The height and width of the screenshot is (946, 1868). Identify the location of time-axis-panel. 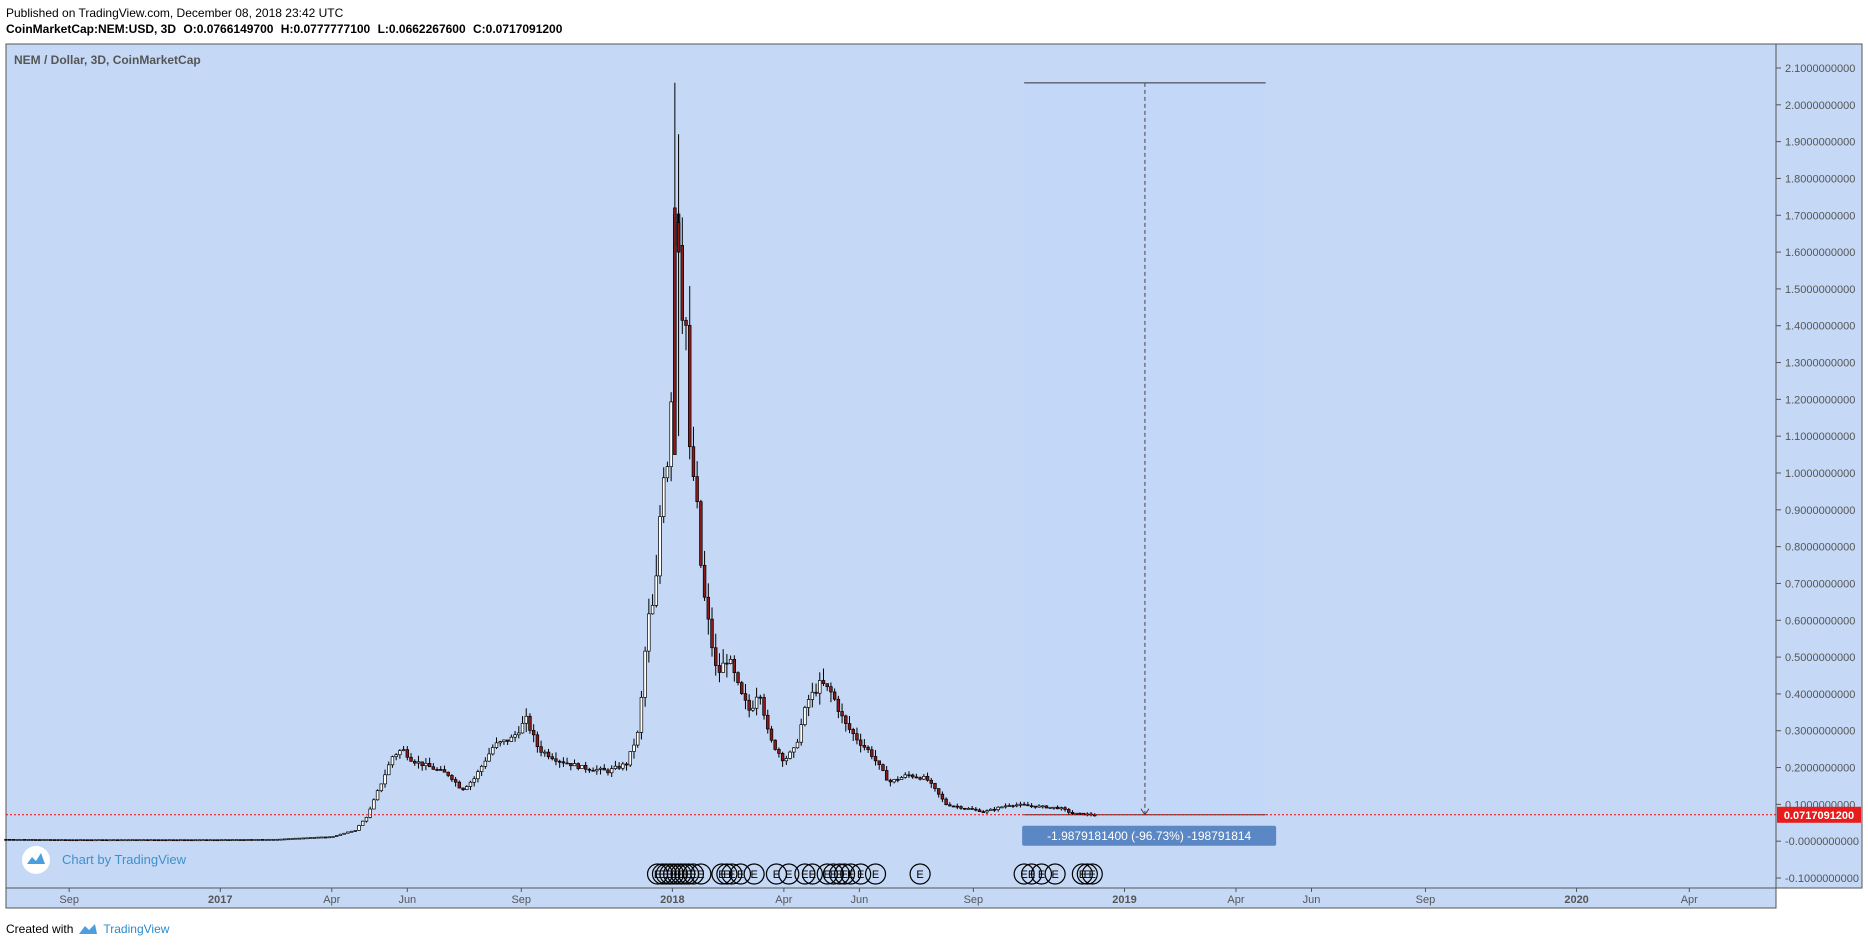
(891, 898).